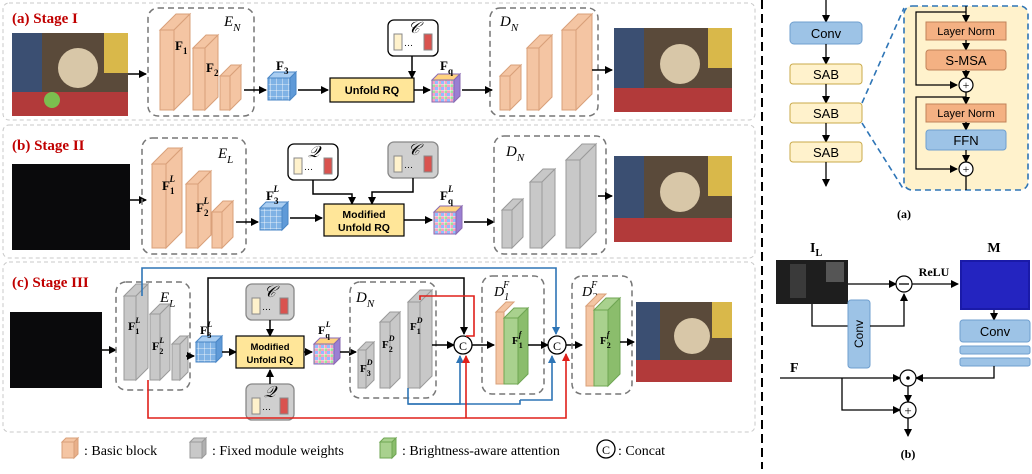  I want to click on skip-red-bottom, so click(358, 386).